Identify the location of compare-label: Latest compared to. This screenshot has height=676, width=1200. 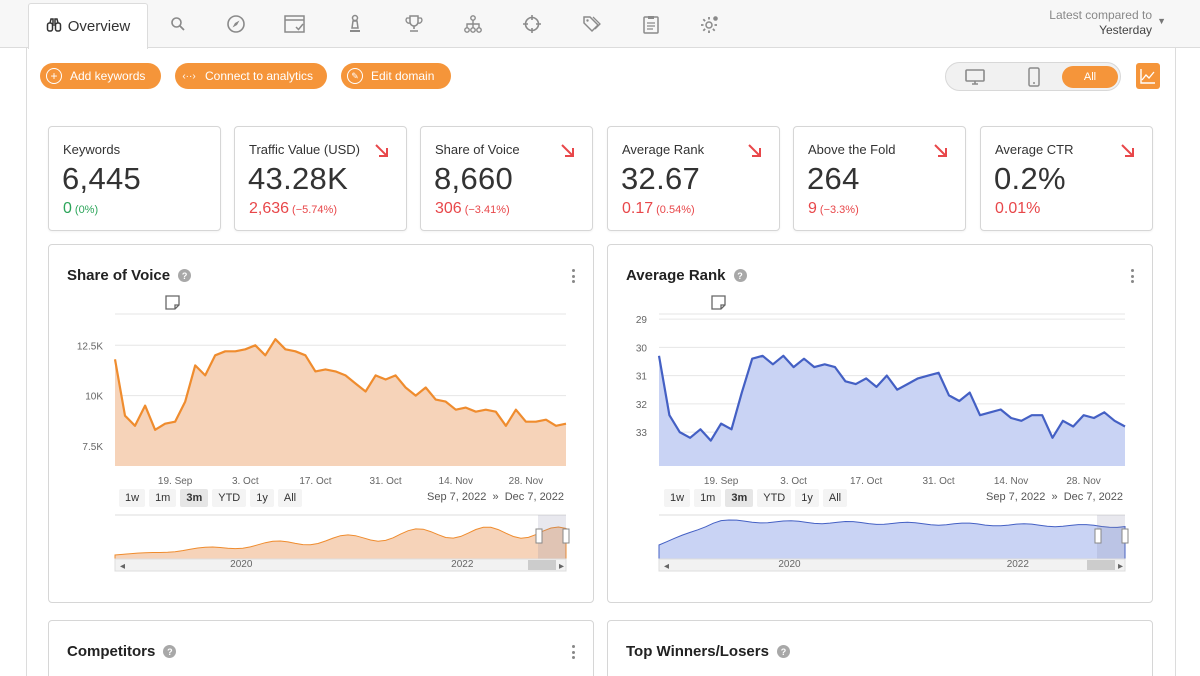
(1100, 15).